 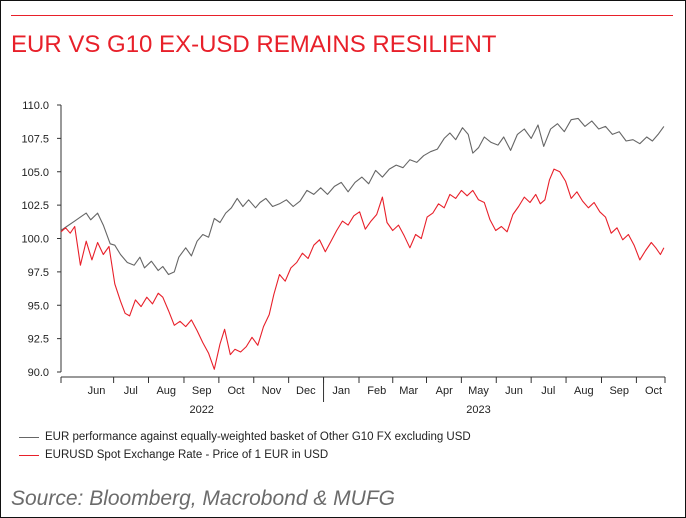 What do you see at coordinates (35, 206) in the screenshot?
I see `y-tick-label: 102.5` at bounding box center [35, 206].